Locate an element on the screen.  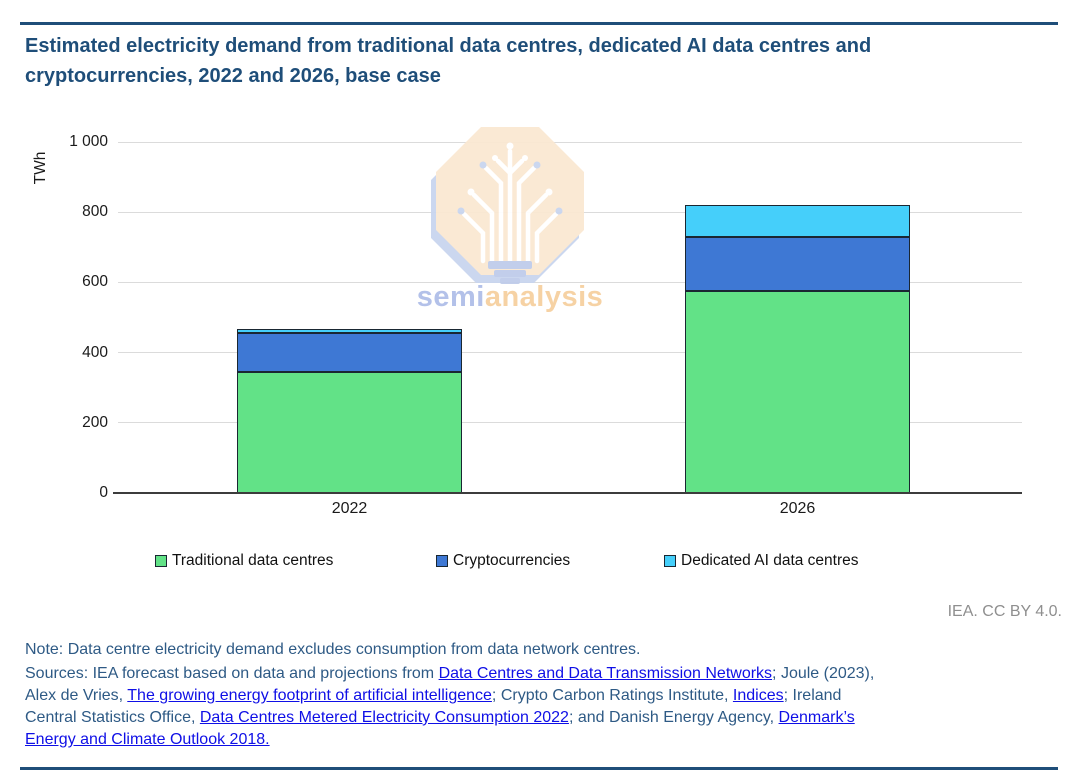
bar-2022-cryptocurrencies is located at coordinates (349, 352).